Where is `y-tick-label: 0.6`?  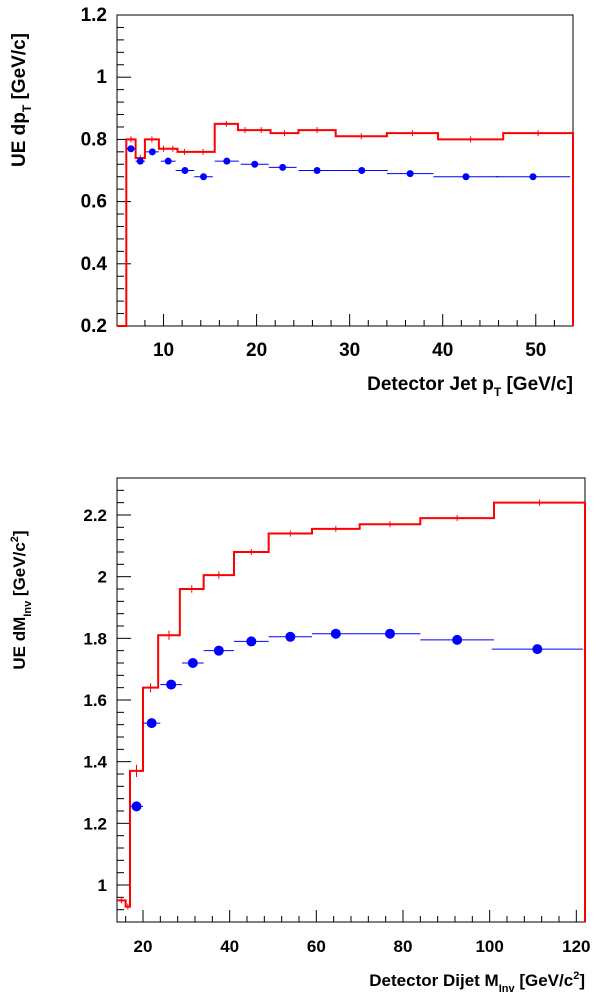 y-tick-label: 0.6 is located at coordinates (94, 202).